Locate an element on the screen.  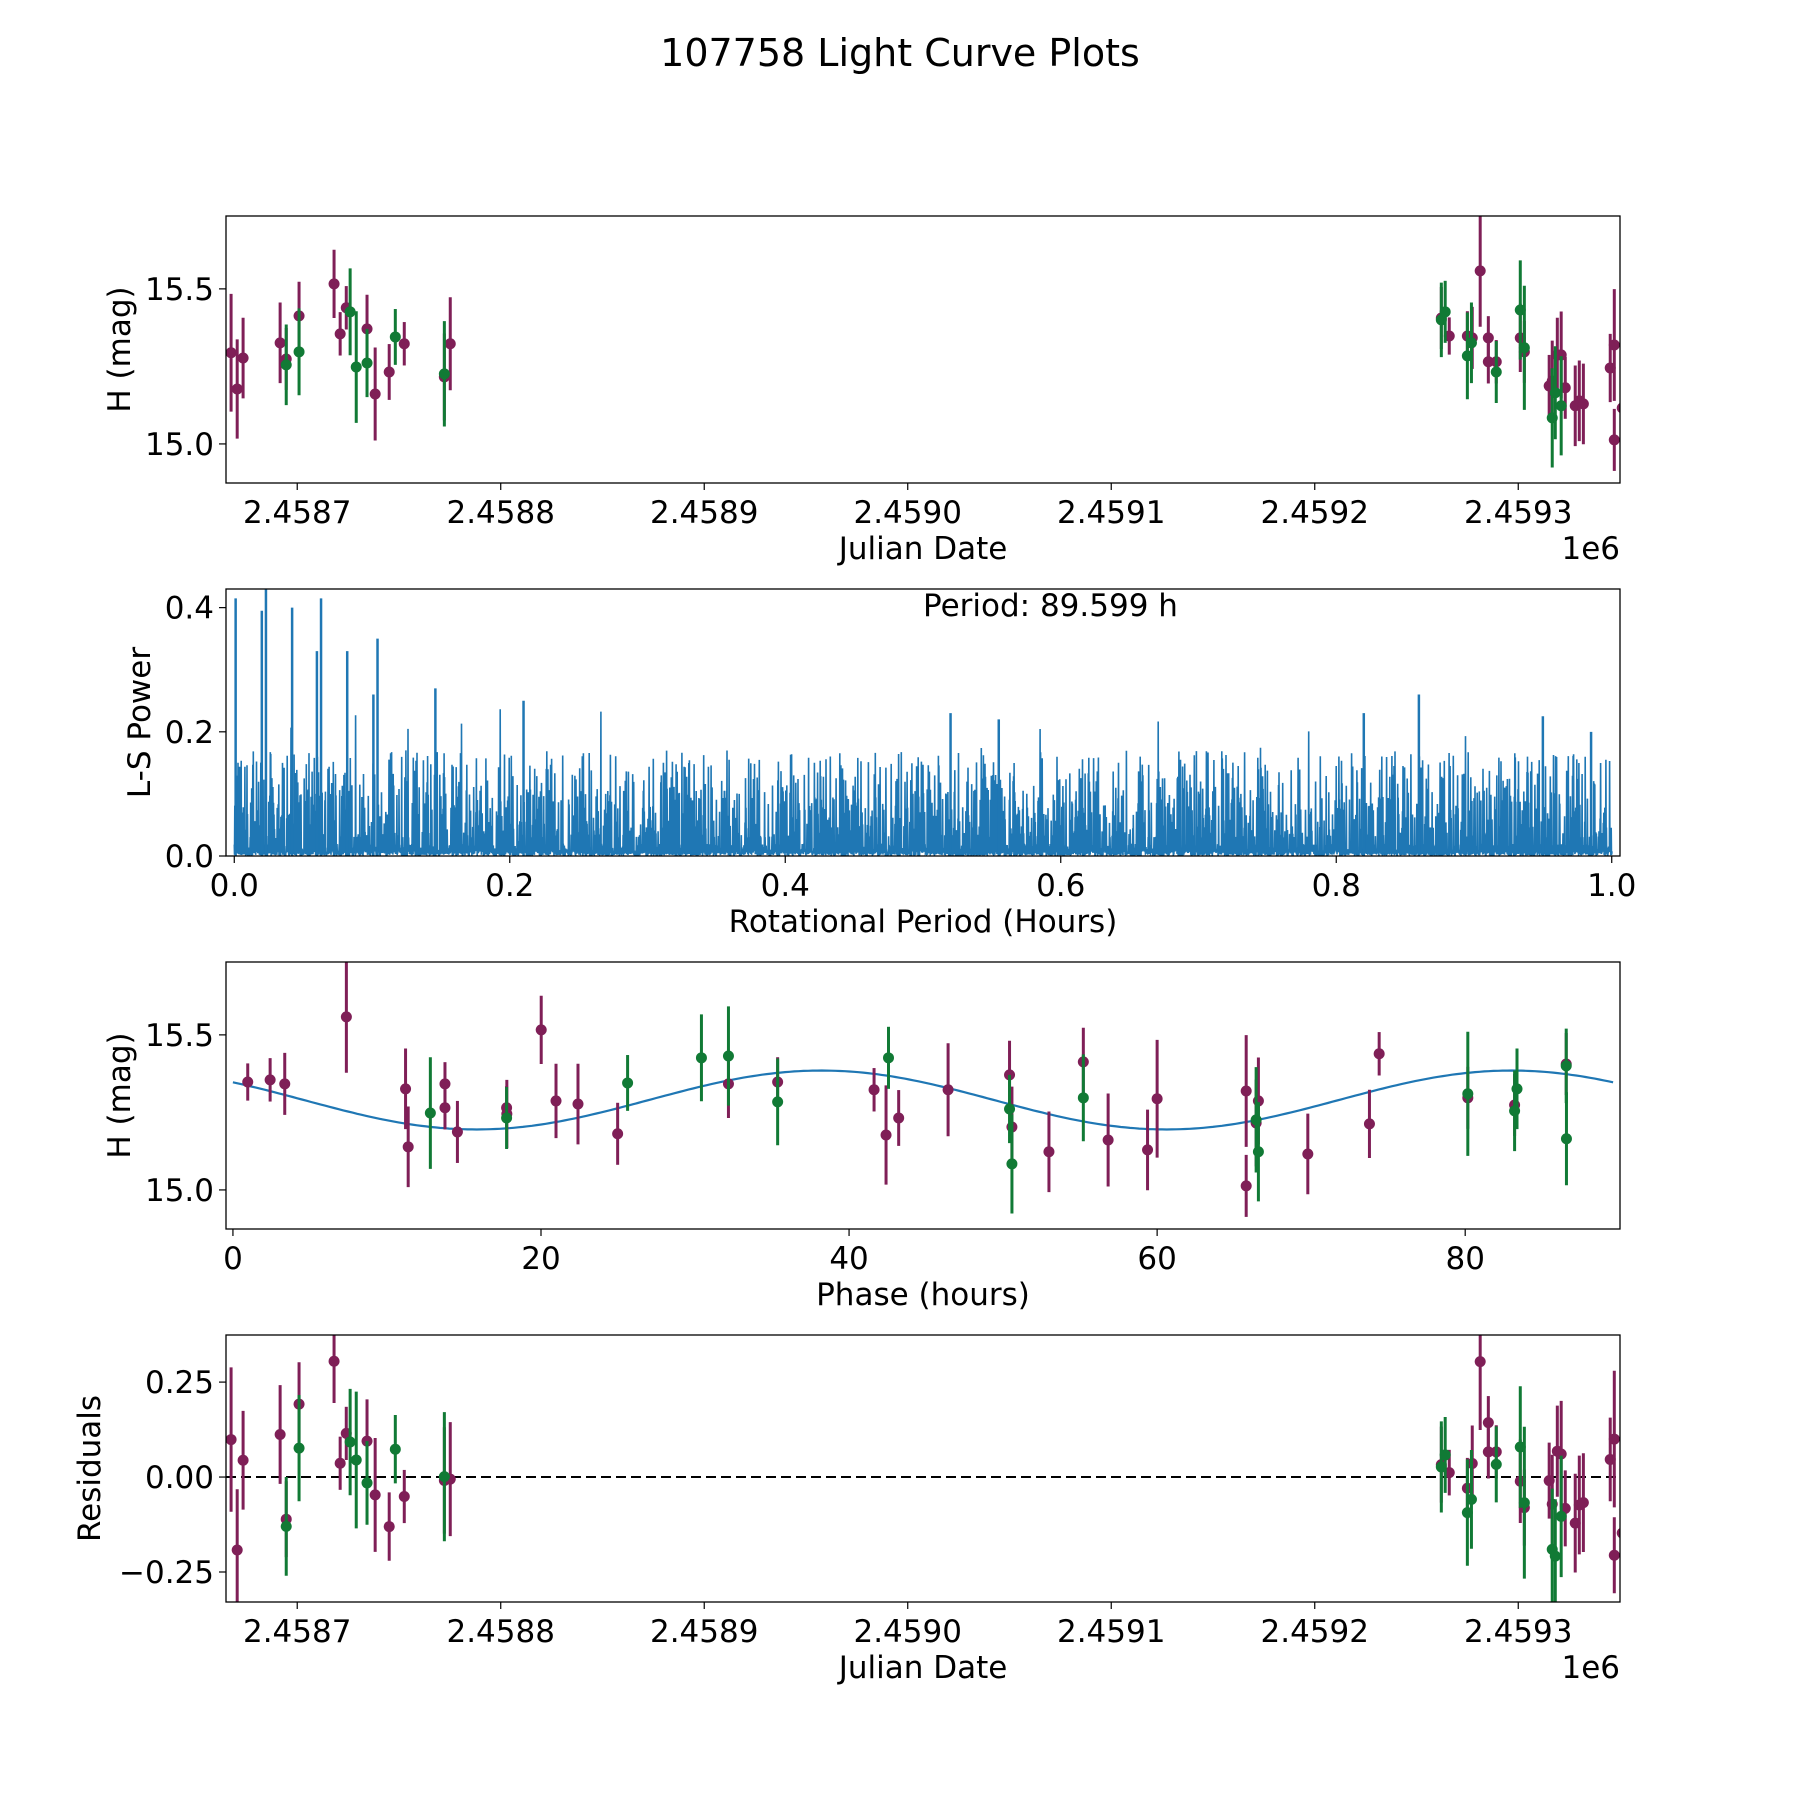
x-axis-label: Rotational Period (Hours) is located at coordinates (923, 922).